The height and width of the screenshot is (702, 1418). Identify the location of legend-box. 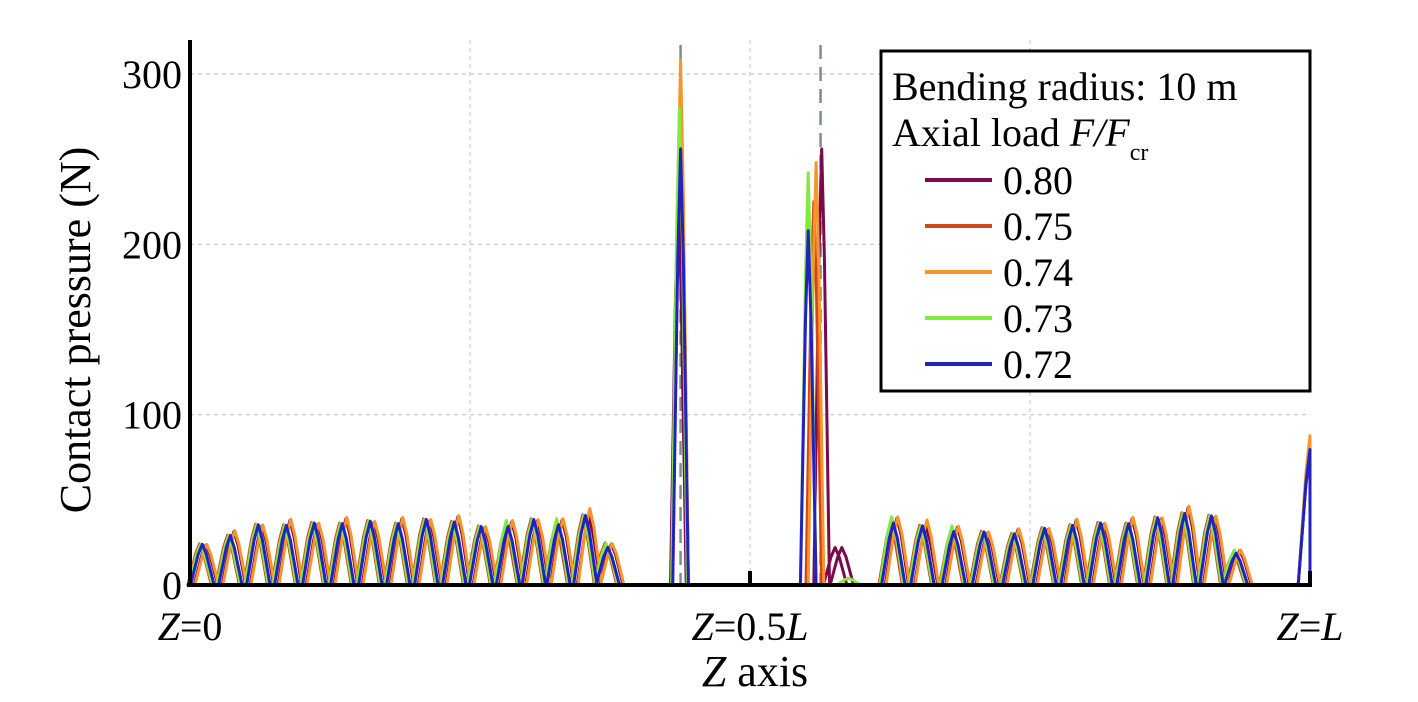
(1095, 221).